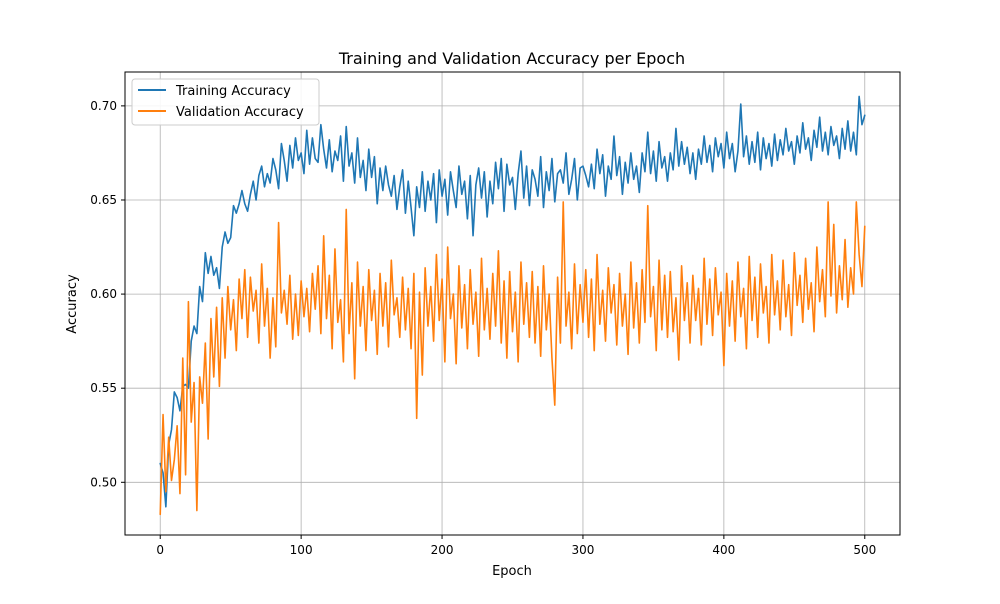 The width and height of the screenshot is (1000, 604). What do you see at coordinates (233, 91) in the screenshot?
I see `legend-label-training: Training Accuracy` at bounding box center [233, 91].